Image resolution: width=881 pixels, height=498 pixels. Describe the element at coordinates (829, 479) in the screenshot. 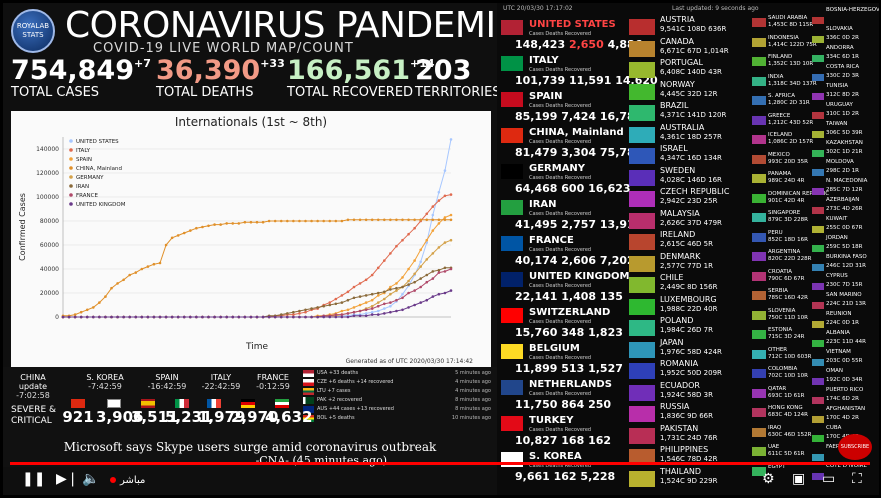

I see `theater-icon: ▭` at that location.